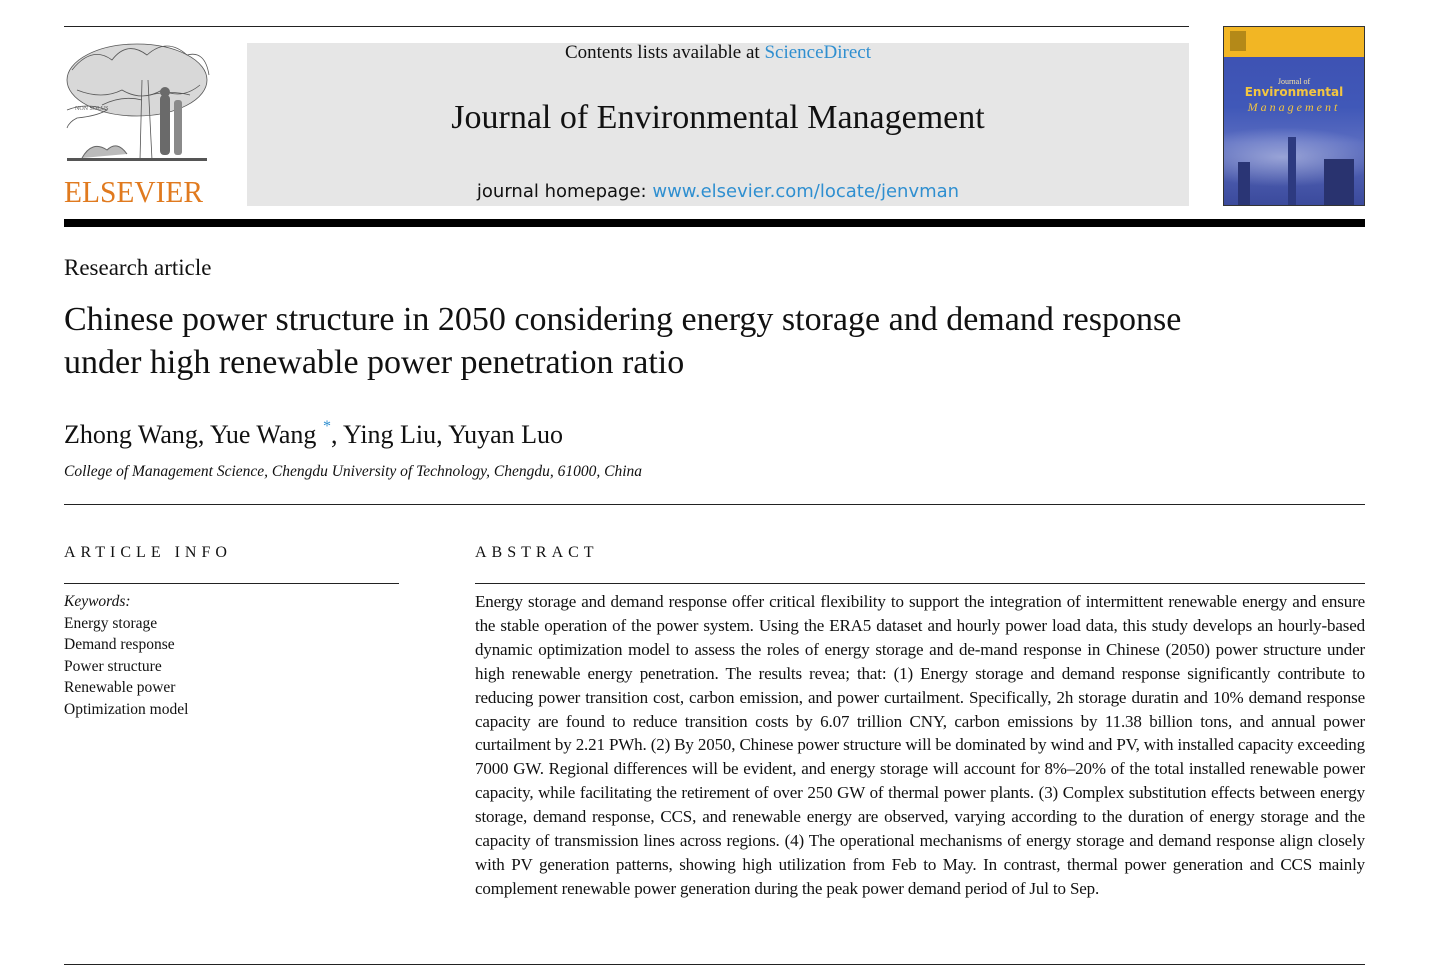 This screenshot has width=1431, height=975. Describe the element at coordinates (1294, 81) in the screenshot. I see `cover-journal-of: Journal of` at that location.